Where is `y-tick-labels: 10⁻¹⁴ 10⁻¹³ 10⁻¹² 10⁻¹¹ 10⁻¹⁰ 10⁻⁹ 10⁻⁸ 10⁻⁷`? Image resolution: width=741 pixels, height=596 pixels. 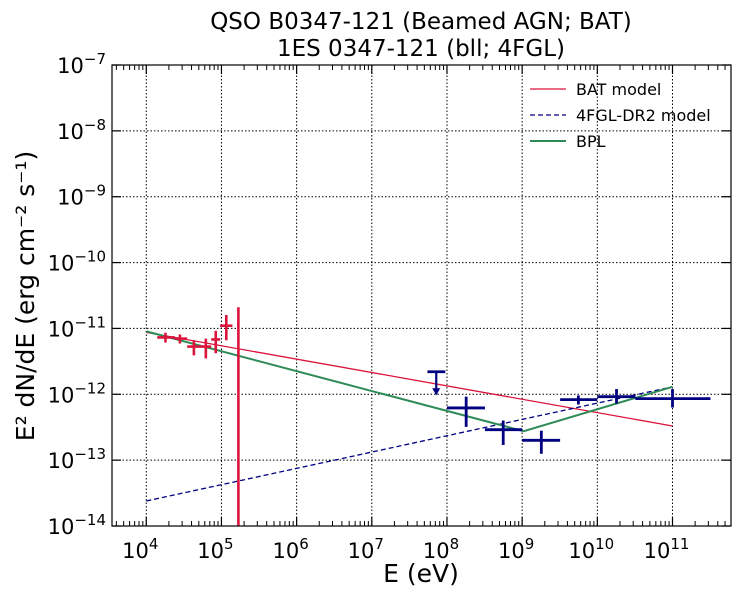 y-tick-labels: 10⁻¹⁴ 10⁻¹³ 10⁻¹² 10⁻¹¹ 10⁻¹⁰ 10⁻⁹ 10⁻⁸ 10⁻⁷ is located at coordinates (77, 294).